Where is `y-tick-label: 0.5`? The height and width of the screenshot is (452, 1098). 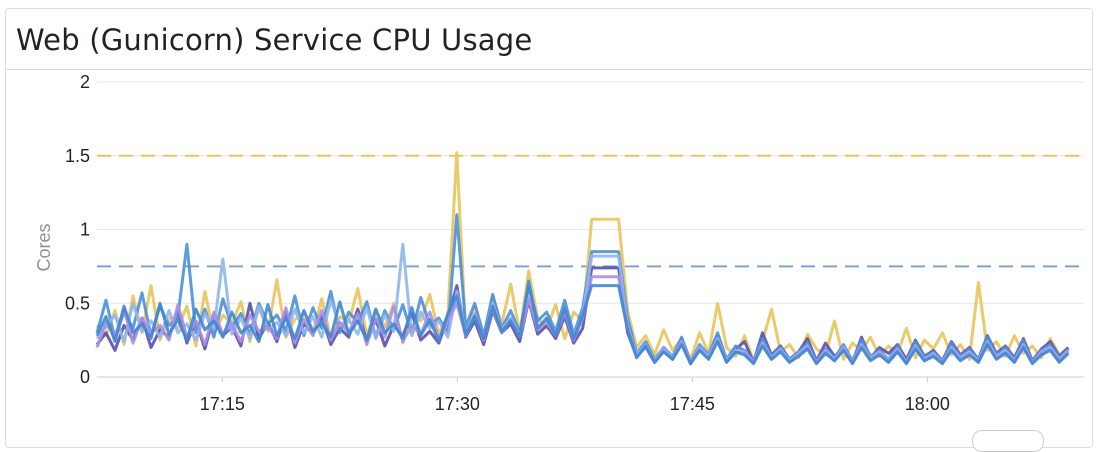 y-tick-label: 0.5 is located at coordinates (77, 303).